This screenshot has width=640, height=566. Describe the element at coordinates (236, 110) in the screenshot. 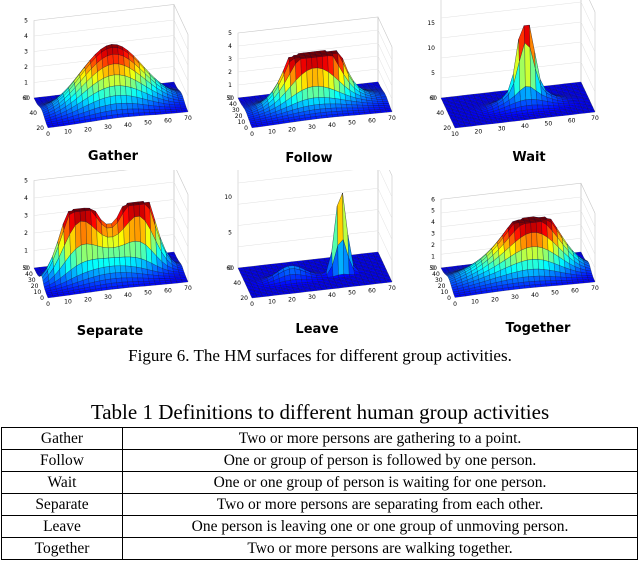

I see `y-tick-label: 30` at that location.